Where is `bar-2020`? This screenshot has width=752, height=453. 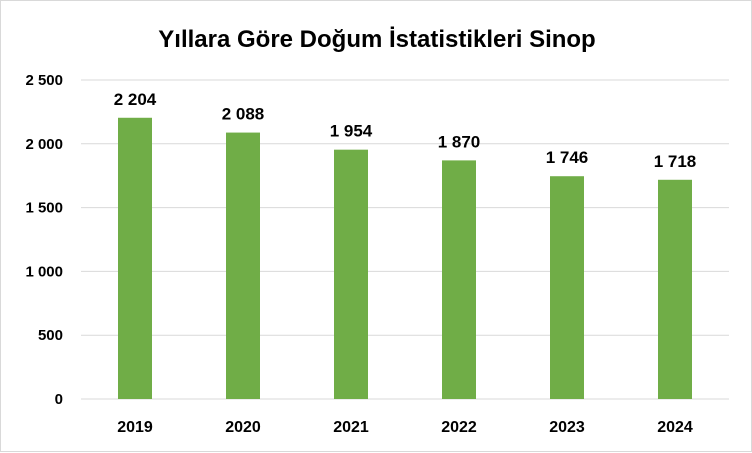
bar-2020 is located at coordinates (243, 265).